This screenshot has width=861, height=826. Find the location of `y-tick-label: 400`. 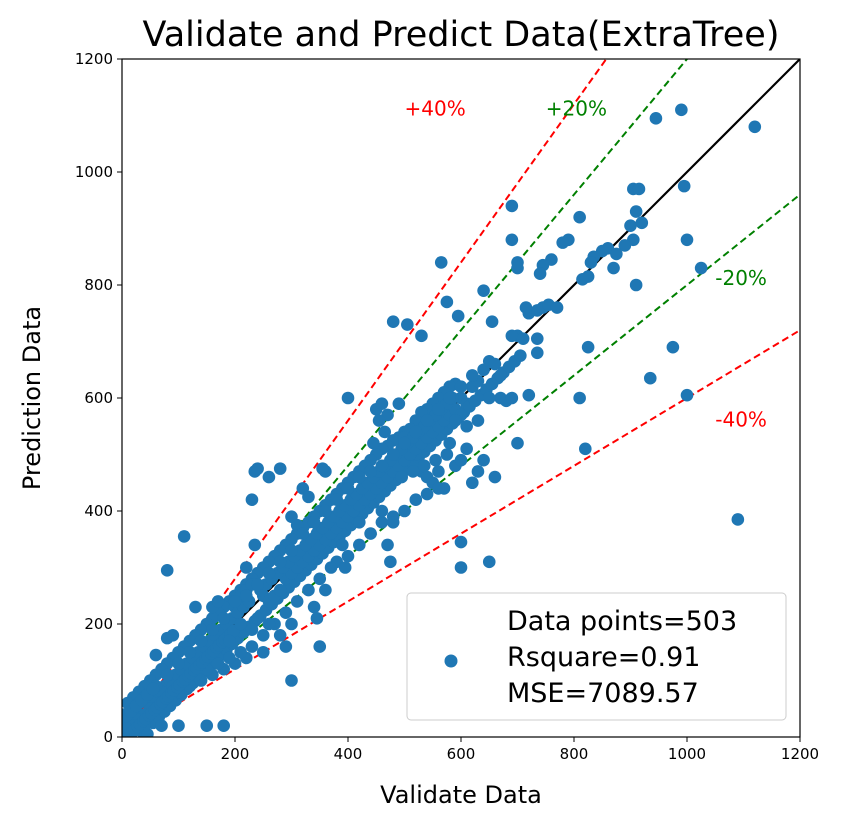

y-tick-label: 400 is located at coordinates (98, 511).